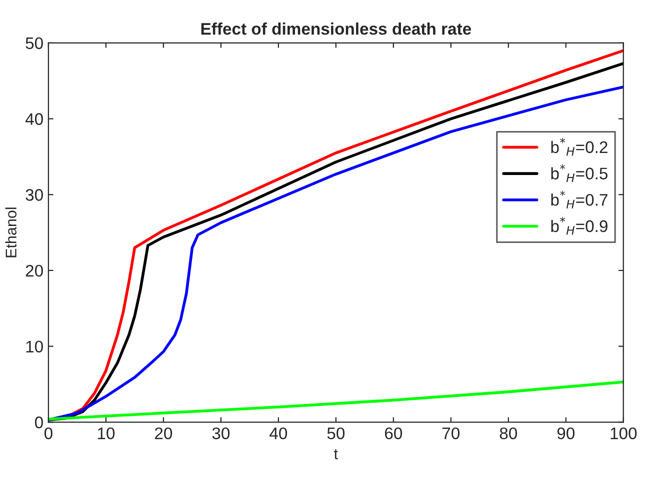 The width and height of the screenshot is (646, 477). What do you see at coordinates (221, 433) in the screenshot?
I see `x-tick-label: 30` at bounding box center [221, 433].